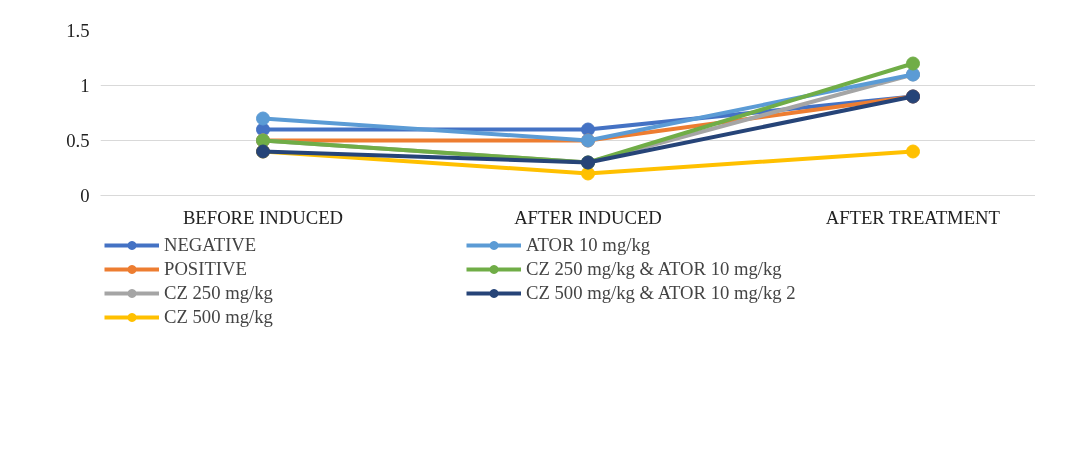 Image resolution: width=1073 pixels, height=472 pixels. What do you see at coordinates (78, 30) in the screenshot?
I see `y-tick-label: 1.5` at bounding box center [78, 30].